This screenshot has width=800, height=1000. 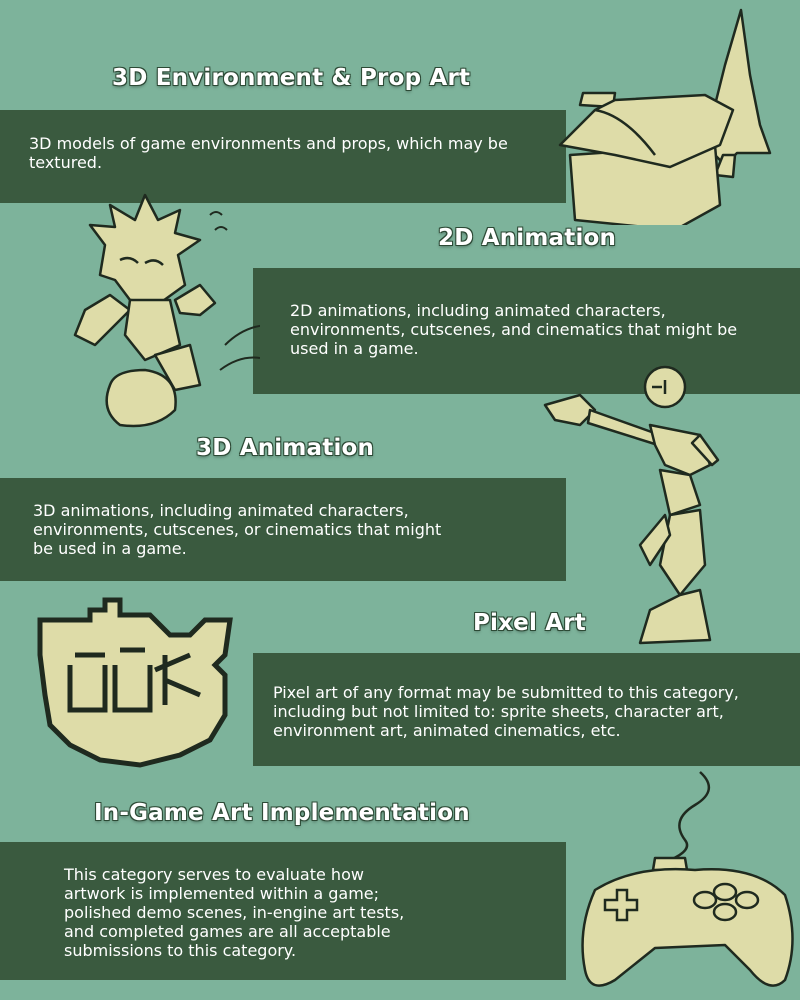 I want to click on cartoon-character-icon, so click(x=166, y=310).